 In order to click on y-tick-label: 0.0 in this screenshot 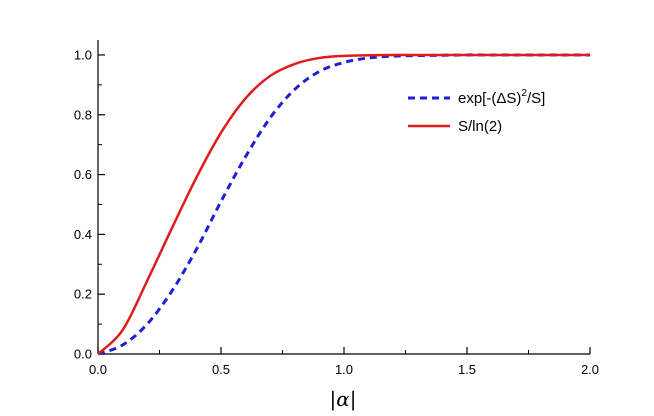, I will do `click(83, 354)`.